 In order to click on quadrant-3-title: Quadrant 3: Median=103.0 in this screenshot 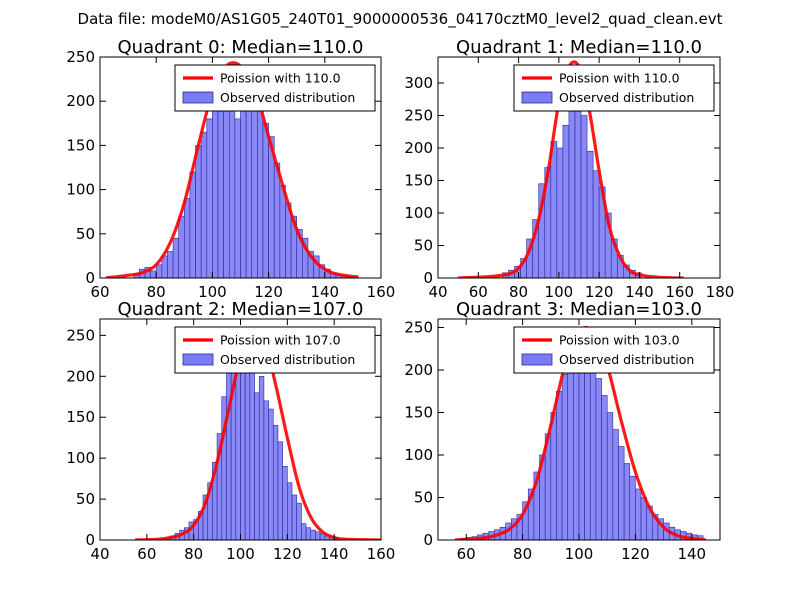, I will do `click(579, 309)`.